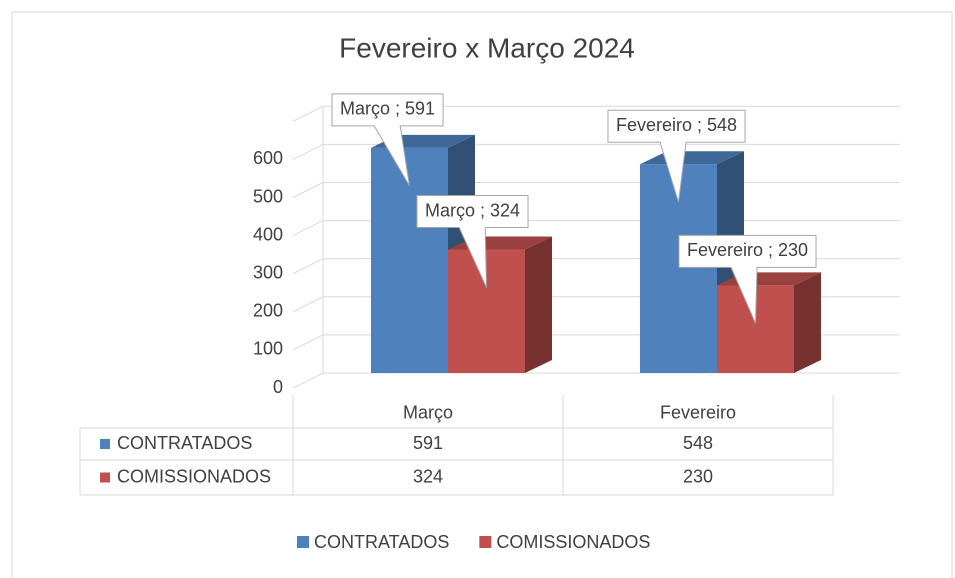 Image resolution: width=955 pixels, height=578 pixels. Describe the element at coordinates (194, 476) in the screenshot. I see `table-series-name: COMISSIONADOS` at that location.